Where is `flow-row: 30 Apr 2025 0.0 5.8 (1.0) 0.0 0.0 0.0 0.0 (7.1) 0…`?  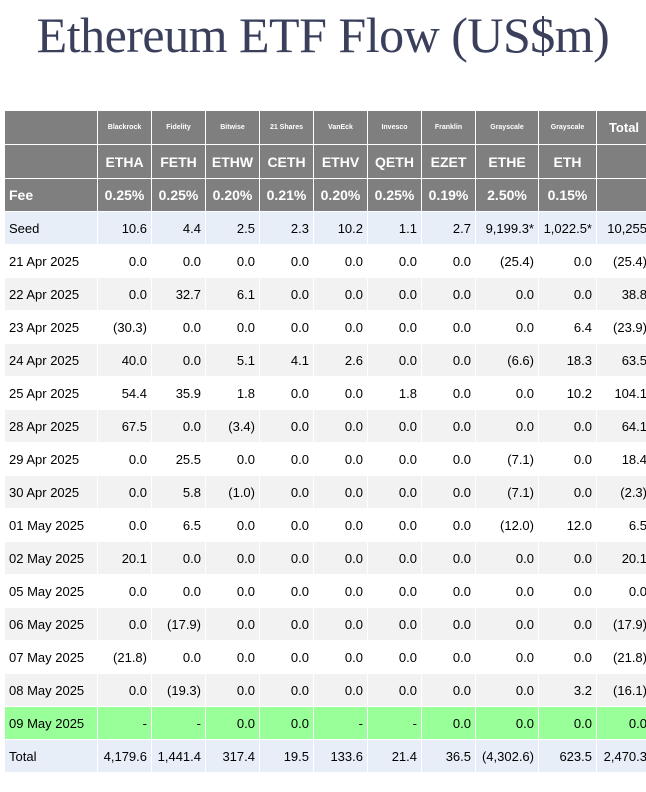
flow-row: 30 Apr 2025 0.0 5.8 (1.0) 0.0 0.0 0.0 0.0 (7.1) 0… is located at coordinates (325, 492).